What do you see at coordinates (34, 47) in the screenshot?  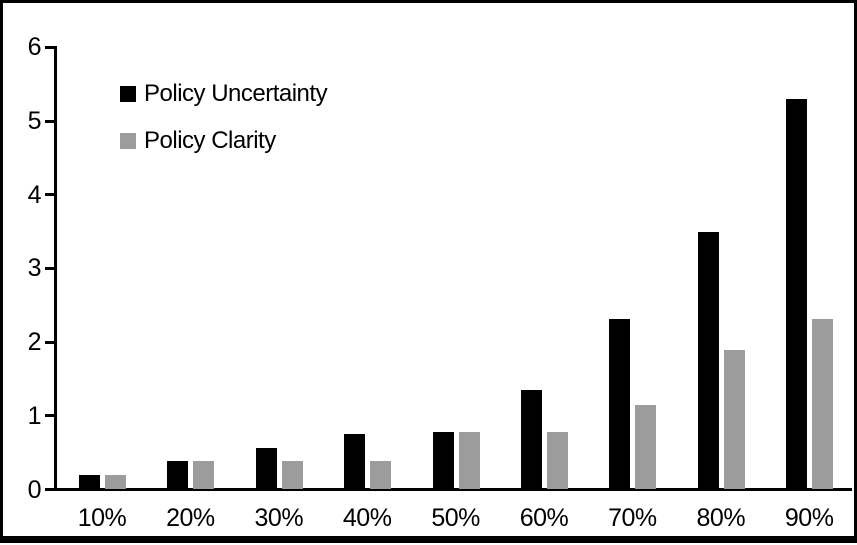 I see `y-tick-label: 6` at bounding box center [34, 47].